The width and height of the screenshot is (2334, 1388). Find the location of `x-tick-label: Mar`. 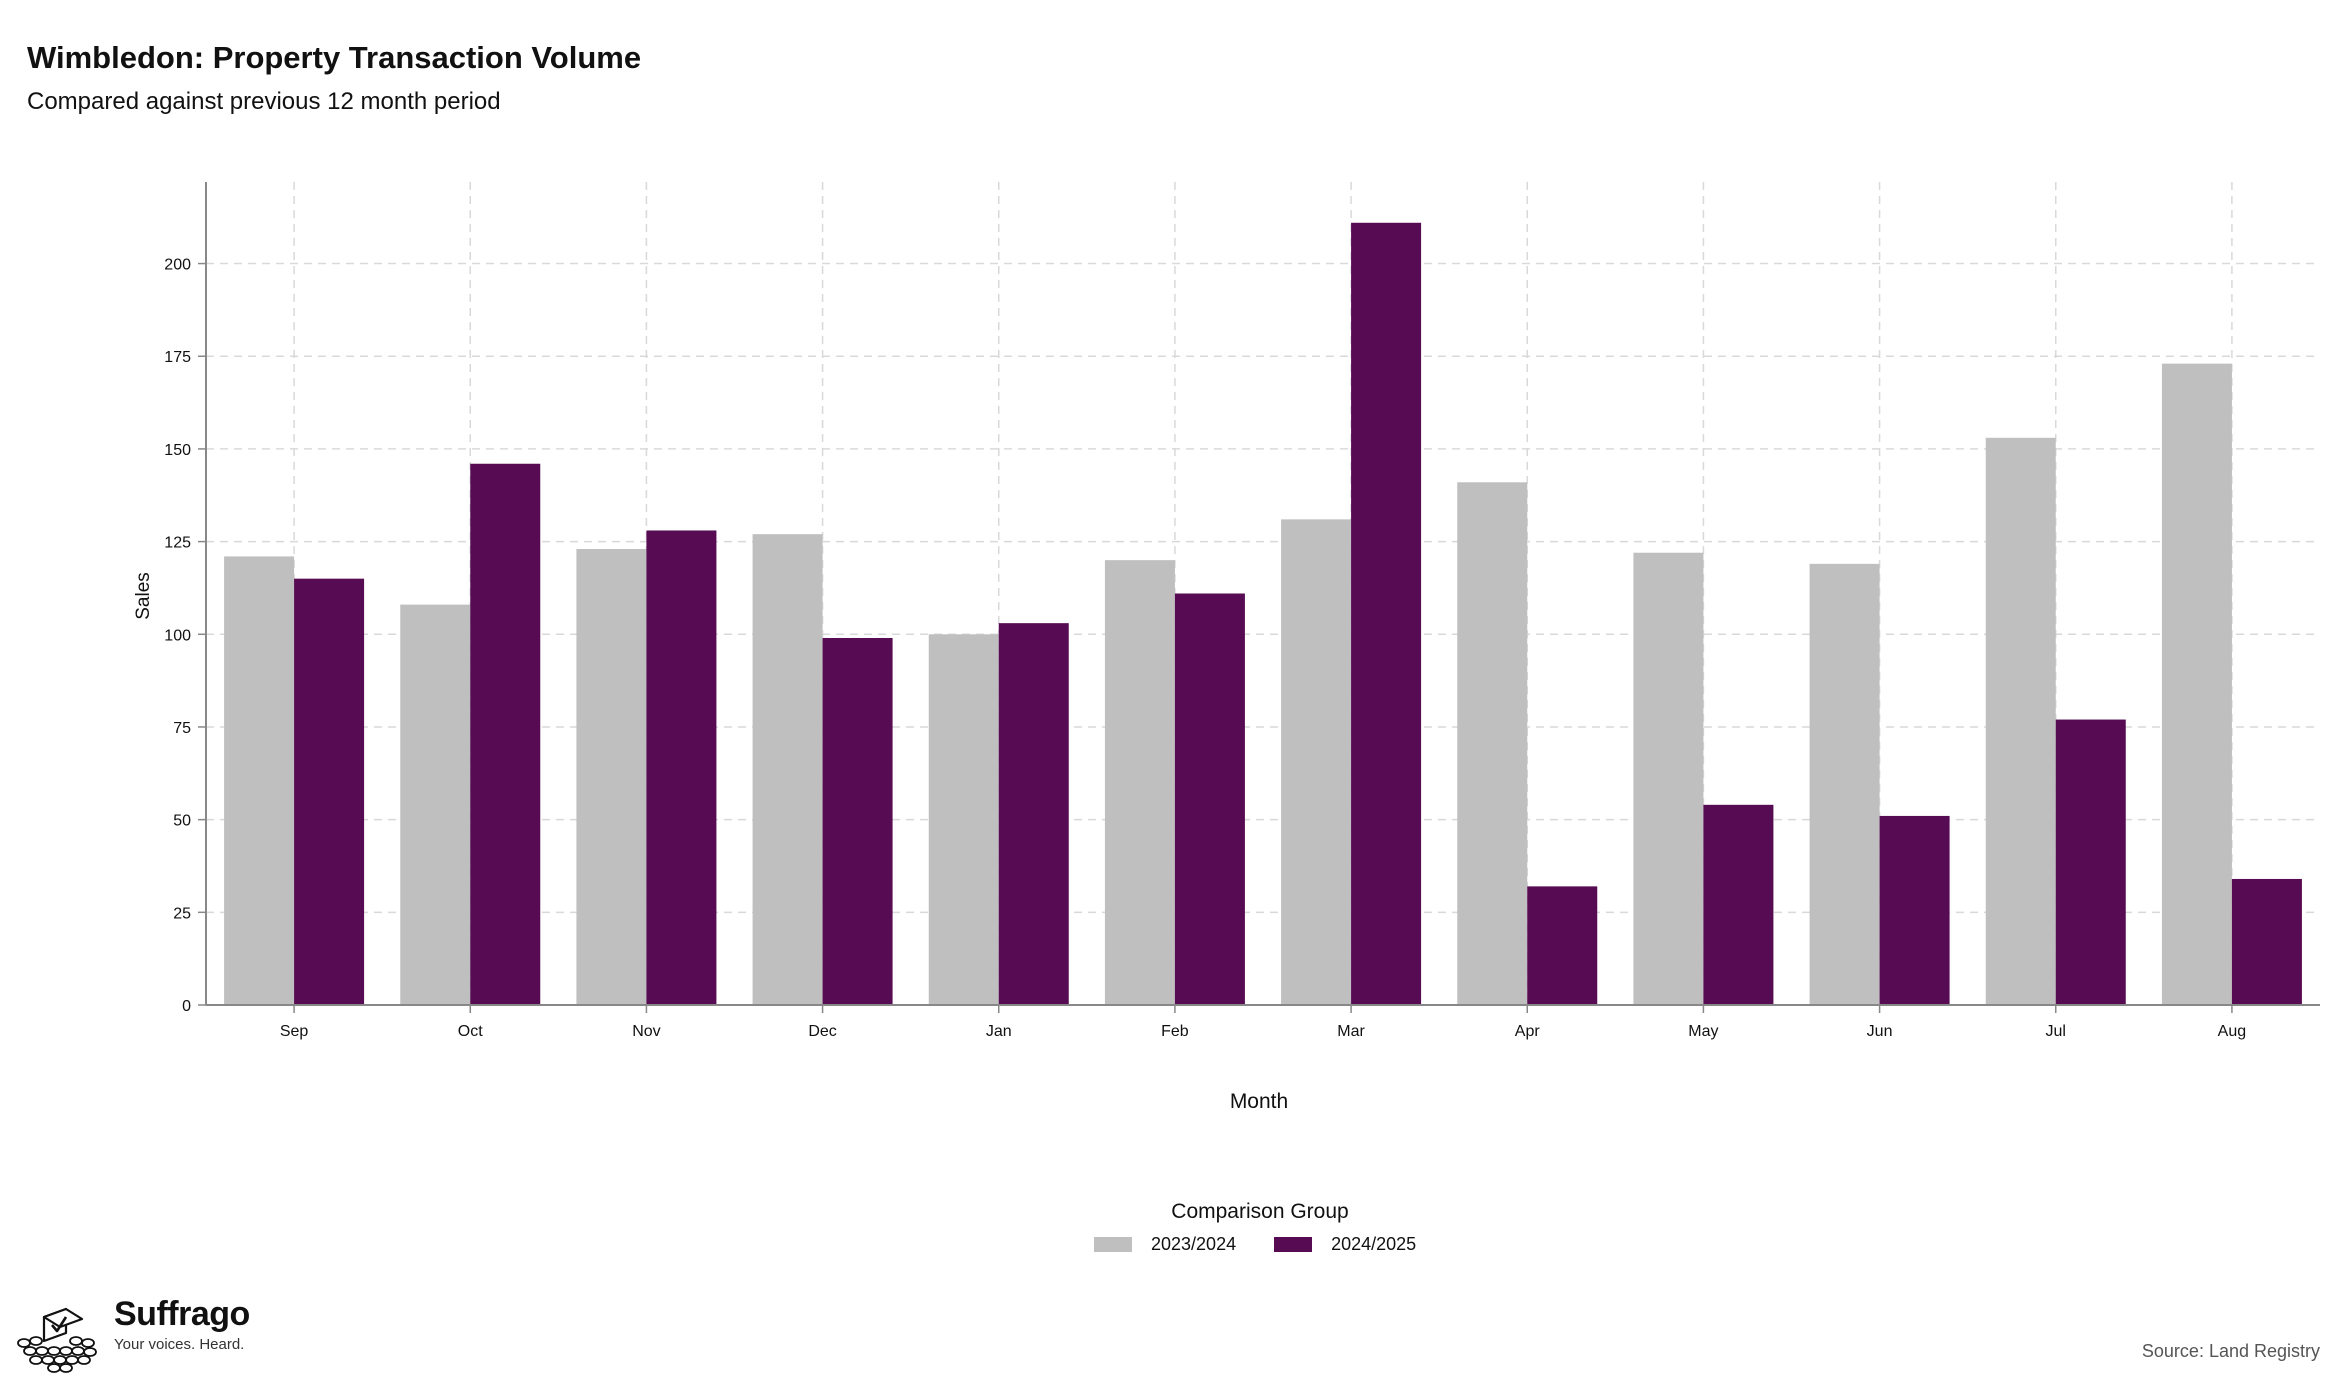

x-tick-label: Mar is located at coordinates (1351, 1031).